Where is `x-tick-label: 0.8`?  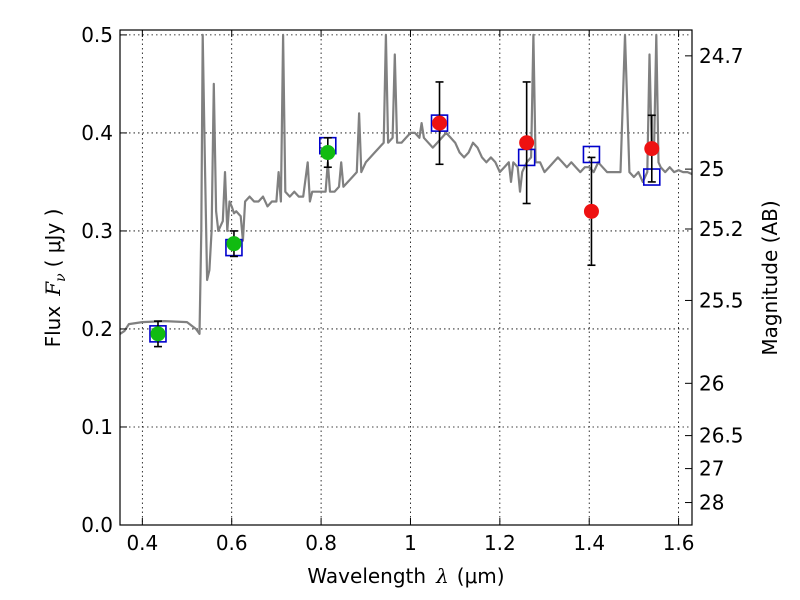
x-tick-label: 0.8 is located at coordinates (321, 543).